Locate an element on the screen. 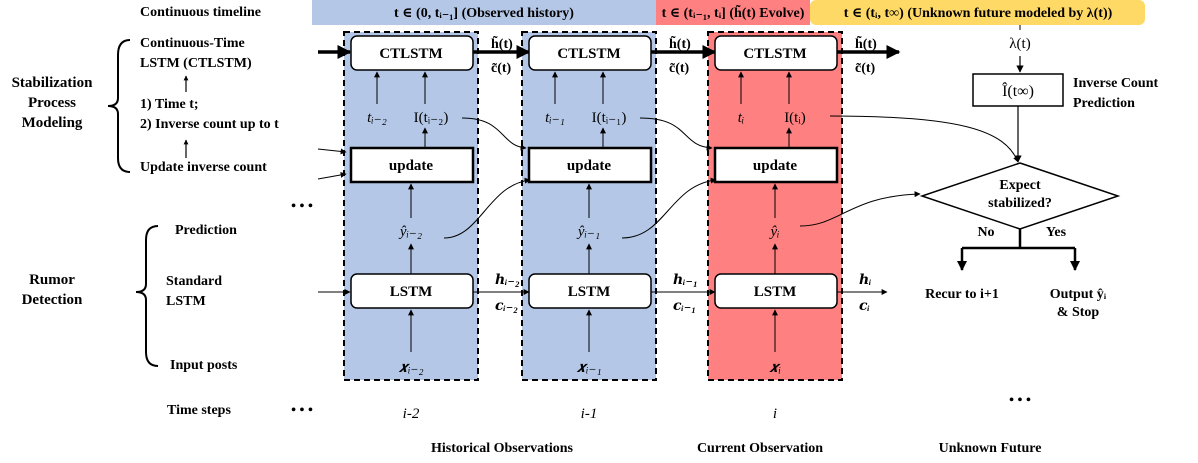 Image resolution: width=1198 pixels, height=463 pixels. no-label: No is located at coordinates (985, 232).